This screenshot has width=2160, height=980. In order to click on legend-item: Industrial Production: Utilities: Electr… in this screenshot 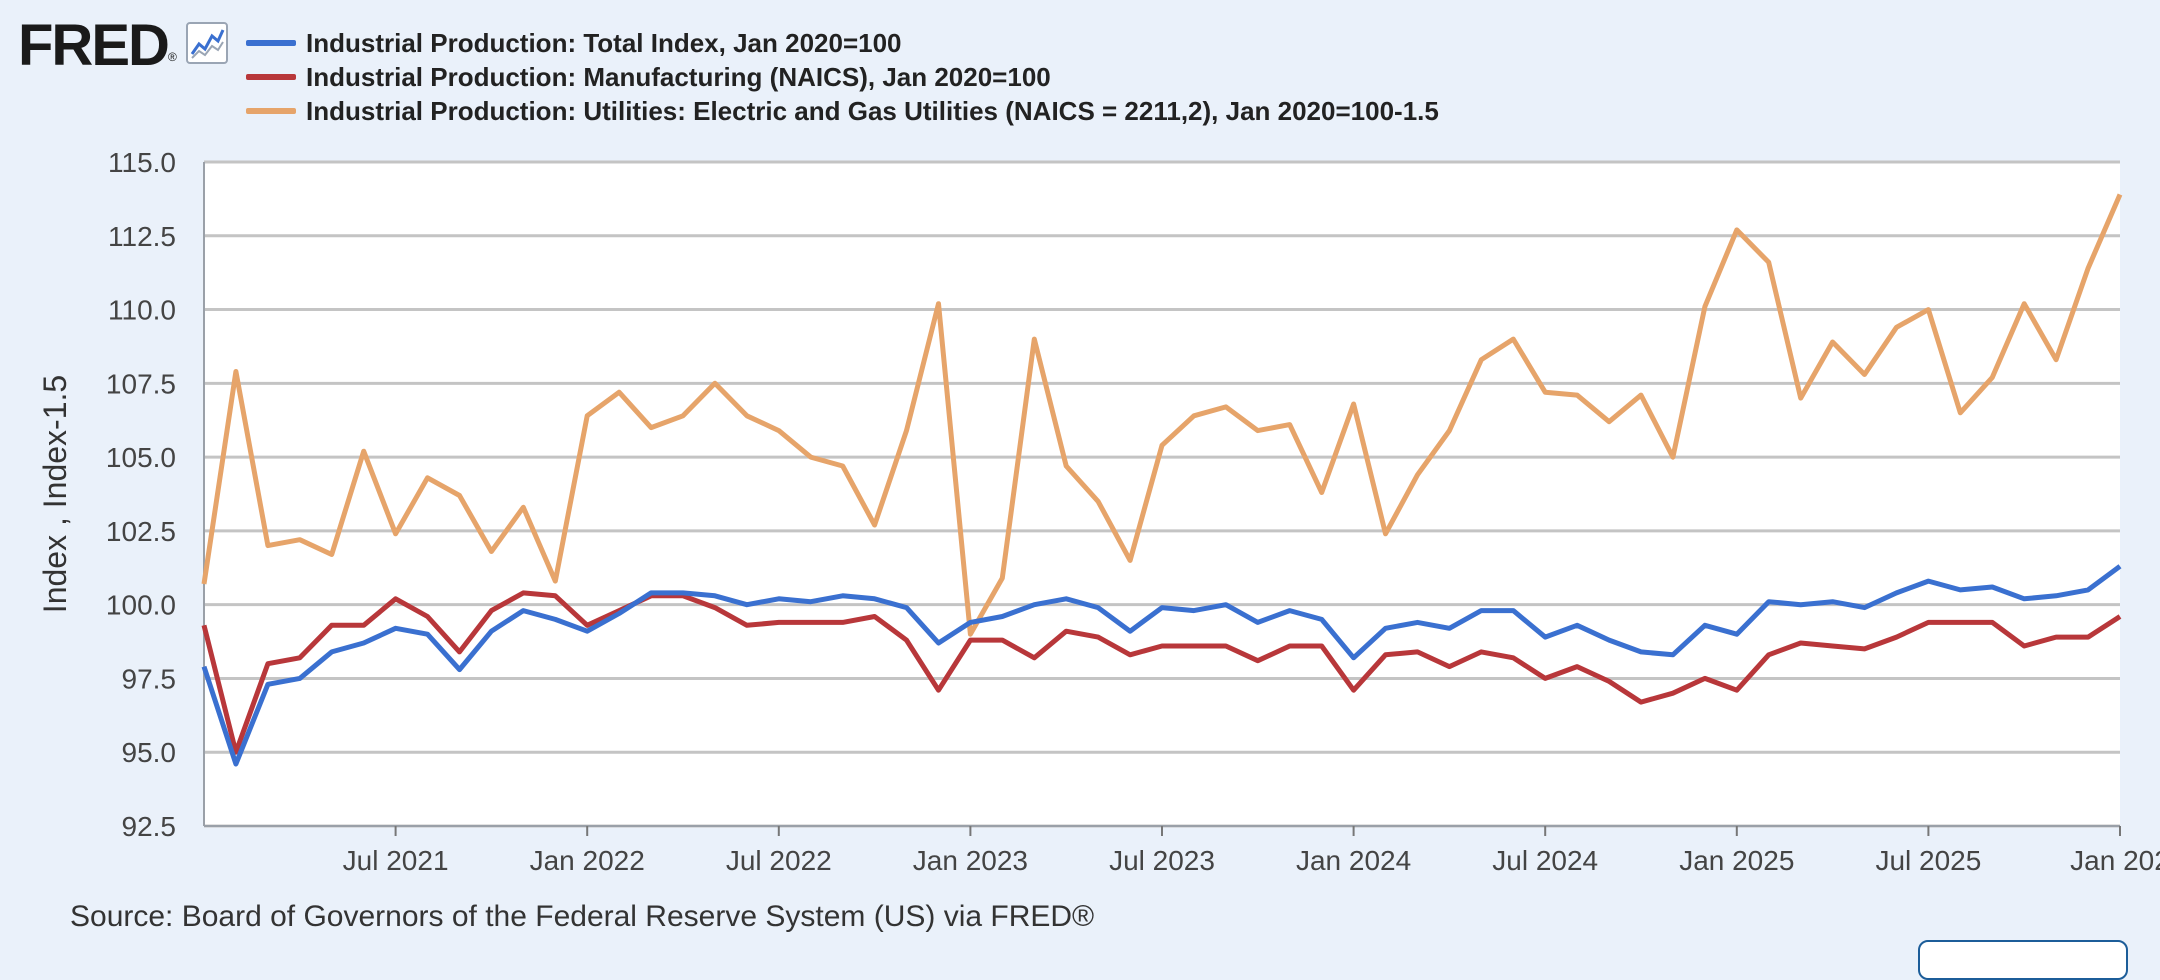, I will do `click(842, 111)`.